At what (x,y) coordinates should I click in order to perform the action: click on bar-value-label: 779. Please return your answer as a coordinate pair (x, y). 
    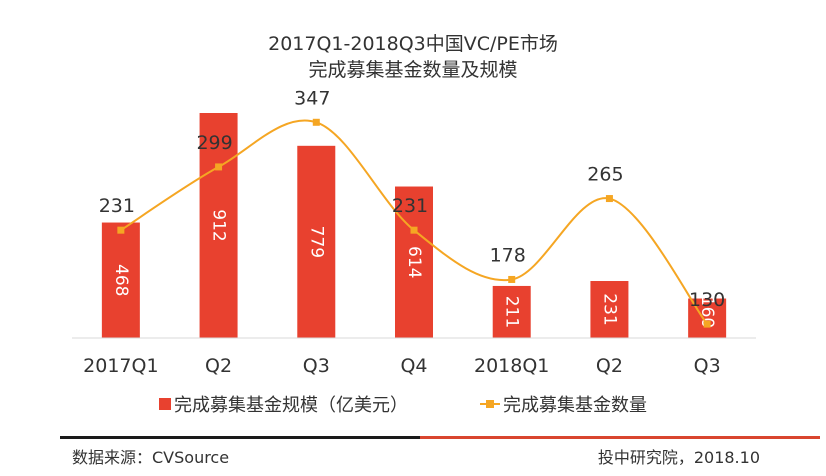
    Looking at the image, I should click on (316, 242).